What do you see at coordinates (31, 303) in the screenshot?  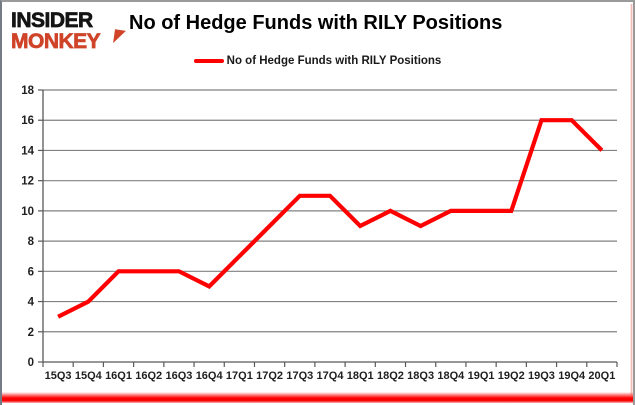 I see `y-tick-label: 4` at bounding box center [31, 303].